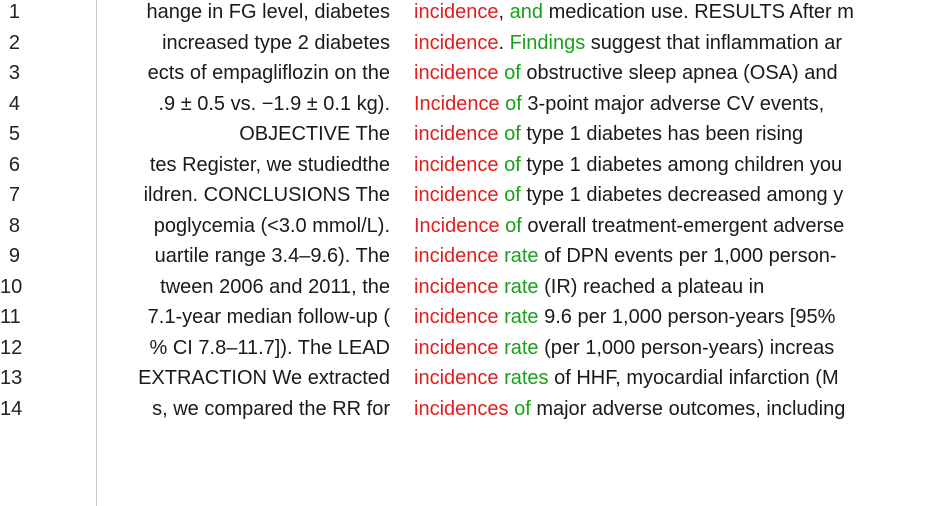  Describe the element at coordinates (662, 134) in the screenshot. I see `right-context: type 1 diabetes has been rising` at that location.